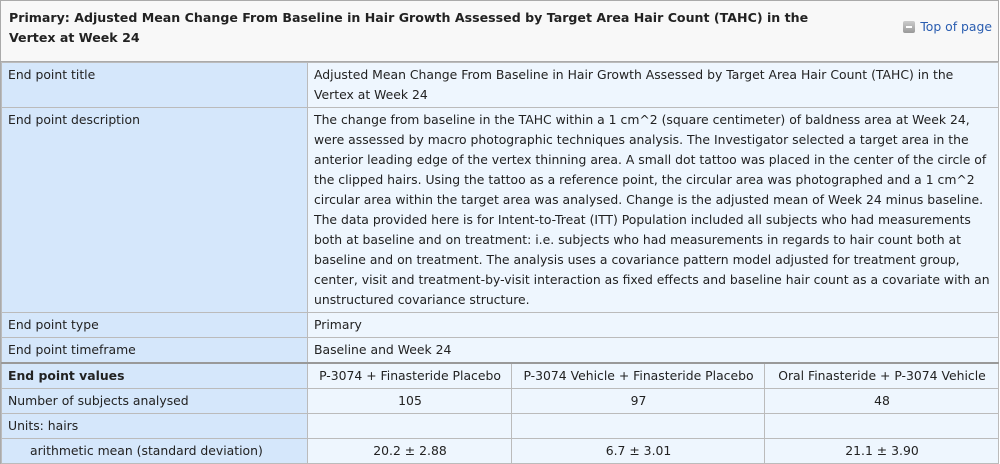  I want to click on top-of-page-link: Top of page, so click(947, 26).